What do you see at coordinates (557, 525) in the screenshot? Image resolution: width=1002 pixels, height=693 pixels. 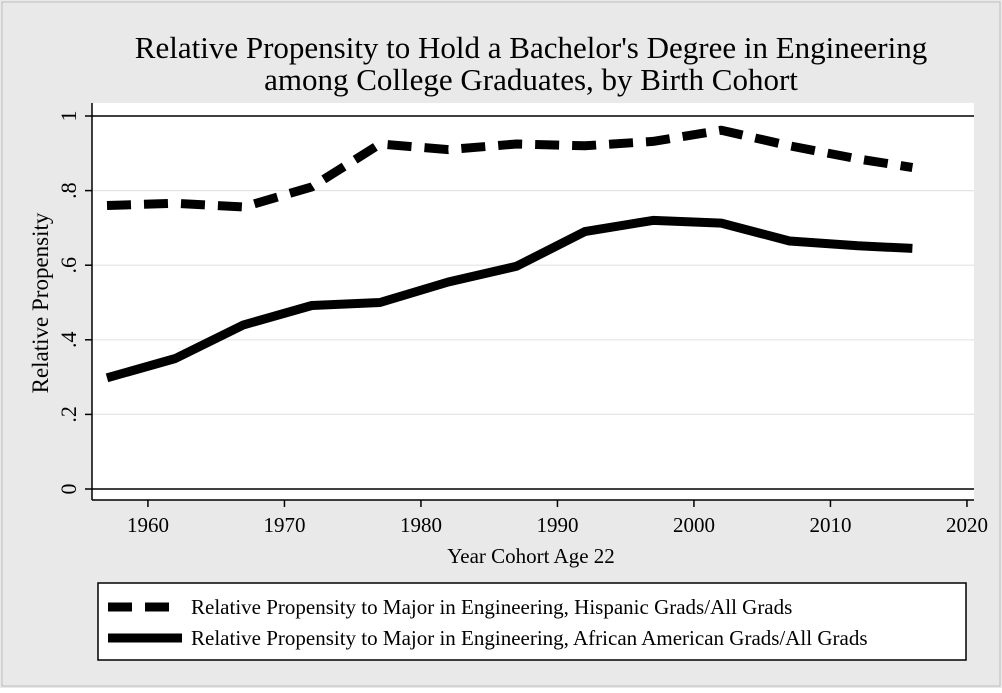 I see `x-tick-label-3: 1990` at bounding box center [557, 525].